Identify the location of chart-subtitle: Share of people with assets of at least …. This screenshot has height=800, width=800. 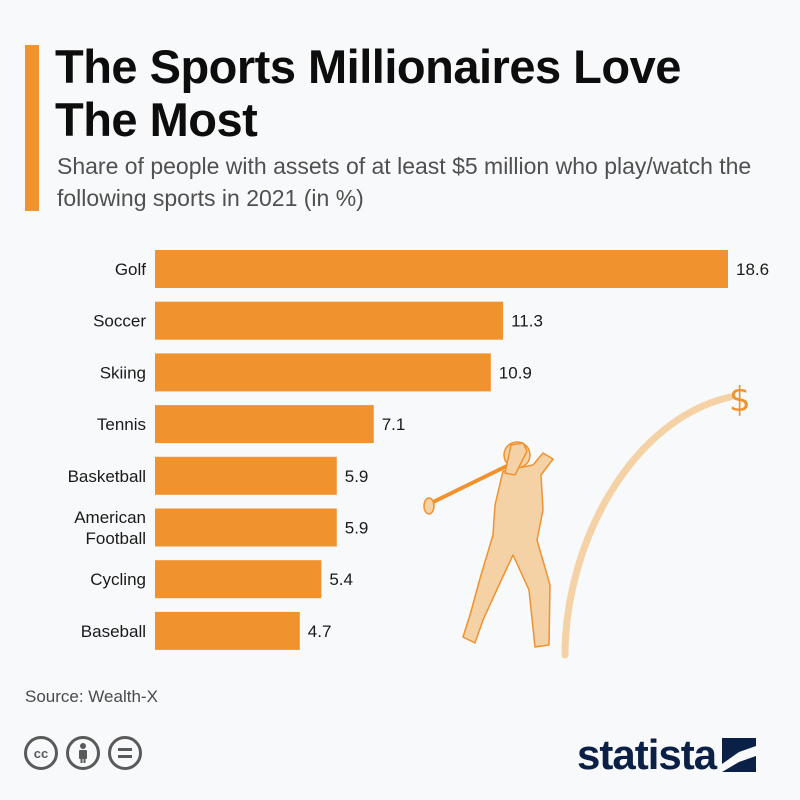
(404, 182).